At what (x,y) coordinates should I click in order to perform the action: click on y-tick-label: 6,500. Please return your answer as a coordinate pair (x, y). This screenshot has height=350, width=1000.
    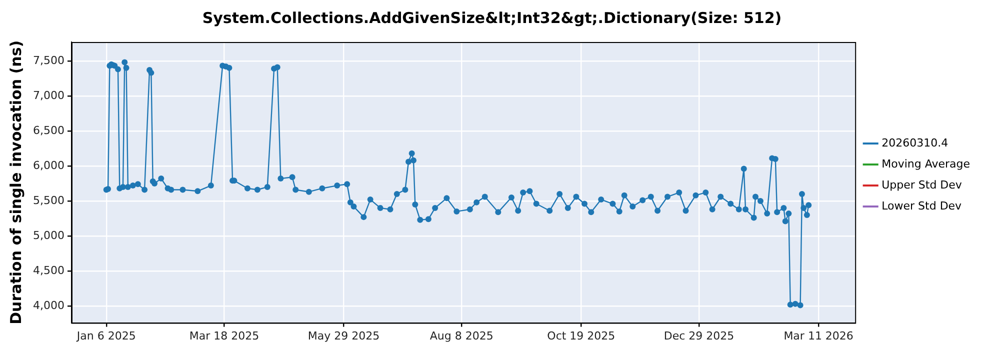
    Looking at the image, I should click on (48, 130).